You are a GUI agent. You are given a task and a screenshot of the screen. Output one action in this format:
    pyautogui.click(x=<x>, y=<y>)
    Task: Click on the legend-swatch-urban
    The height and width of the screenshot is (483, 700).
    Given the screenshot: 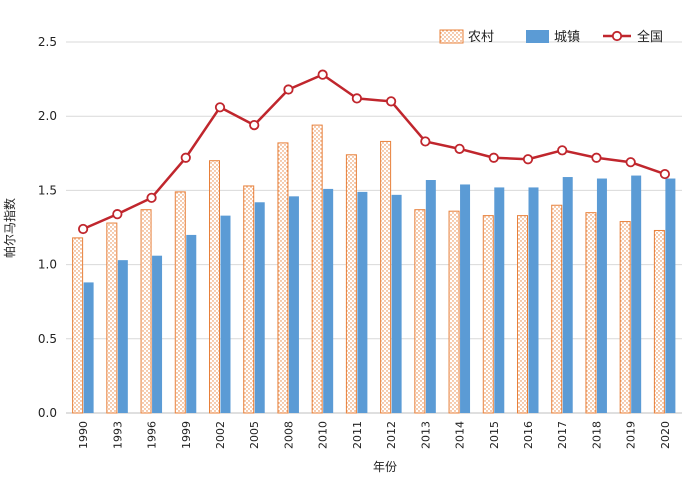 What is the action you would take?
    pyautogui.click(x=537, y=36)
    